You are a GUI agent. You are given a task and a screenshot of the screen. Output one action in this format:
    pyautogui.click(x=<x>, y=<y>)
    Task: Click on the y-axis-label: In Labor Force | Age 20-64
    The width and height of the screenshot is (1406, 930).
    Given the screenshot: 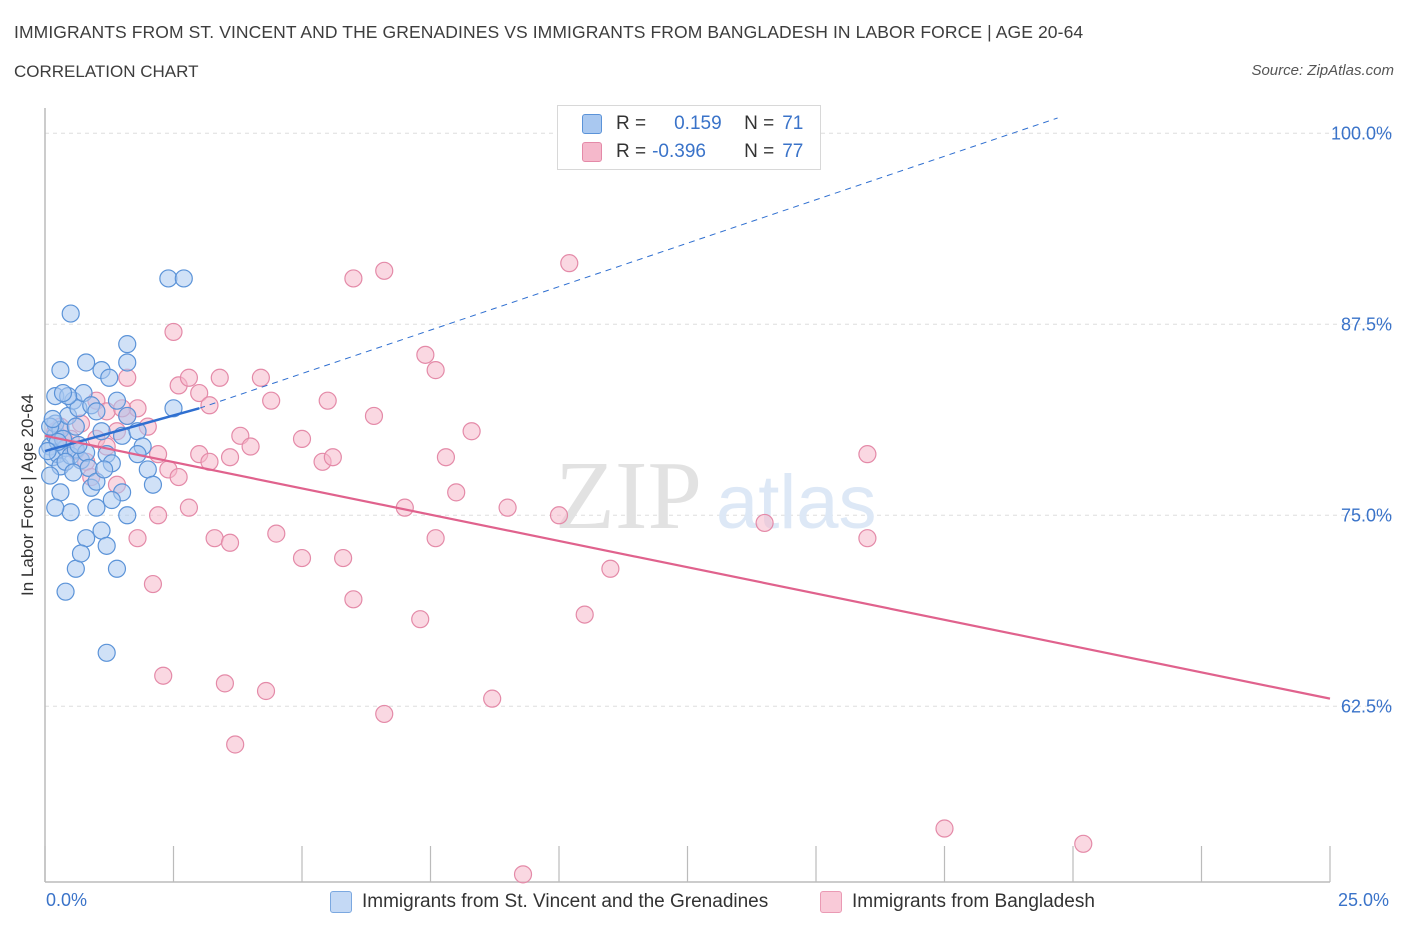 What is the action you would take?
    pyautogui.click(x=27, y=495)
    